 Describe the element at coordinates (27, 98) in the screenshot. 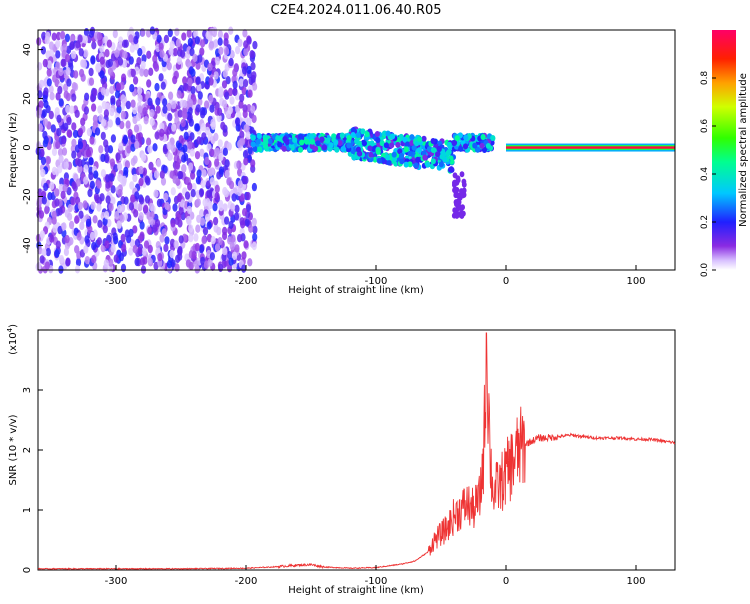

I see `spectrogram-y-tick-label: 20` at that location.